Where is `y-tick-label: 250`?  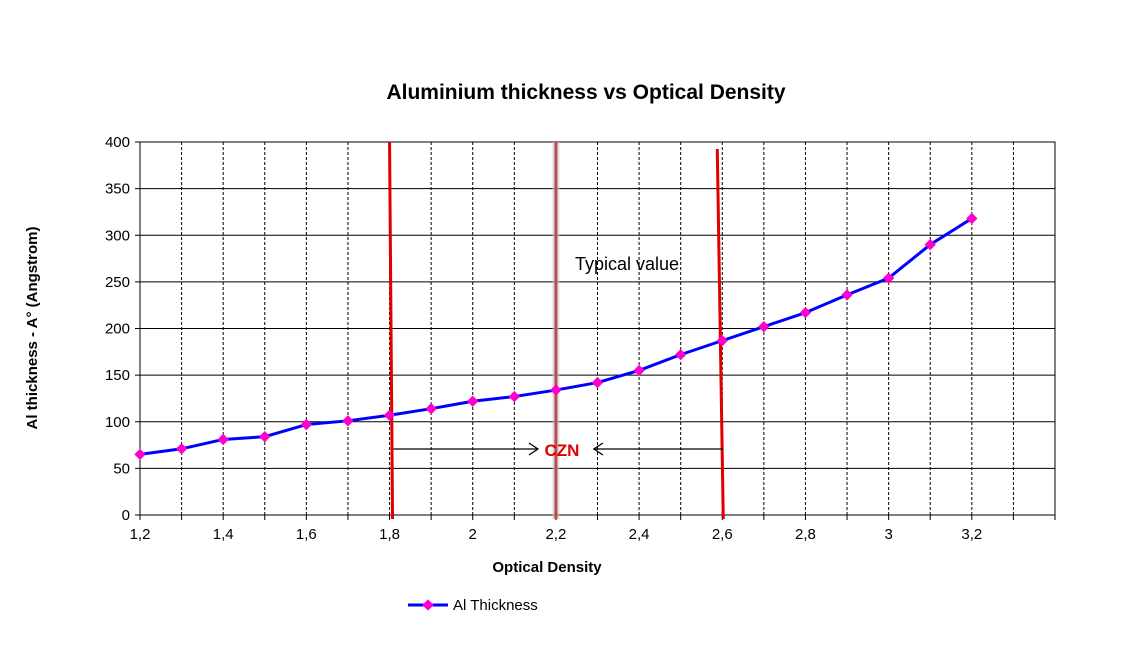 y-tick-label: 250 is located at coordinates (117, 282).